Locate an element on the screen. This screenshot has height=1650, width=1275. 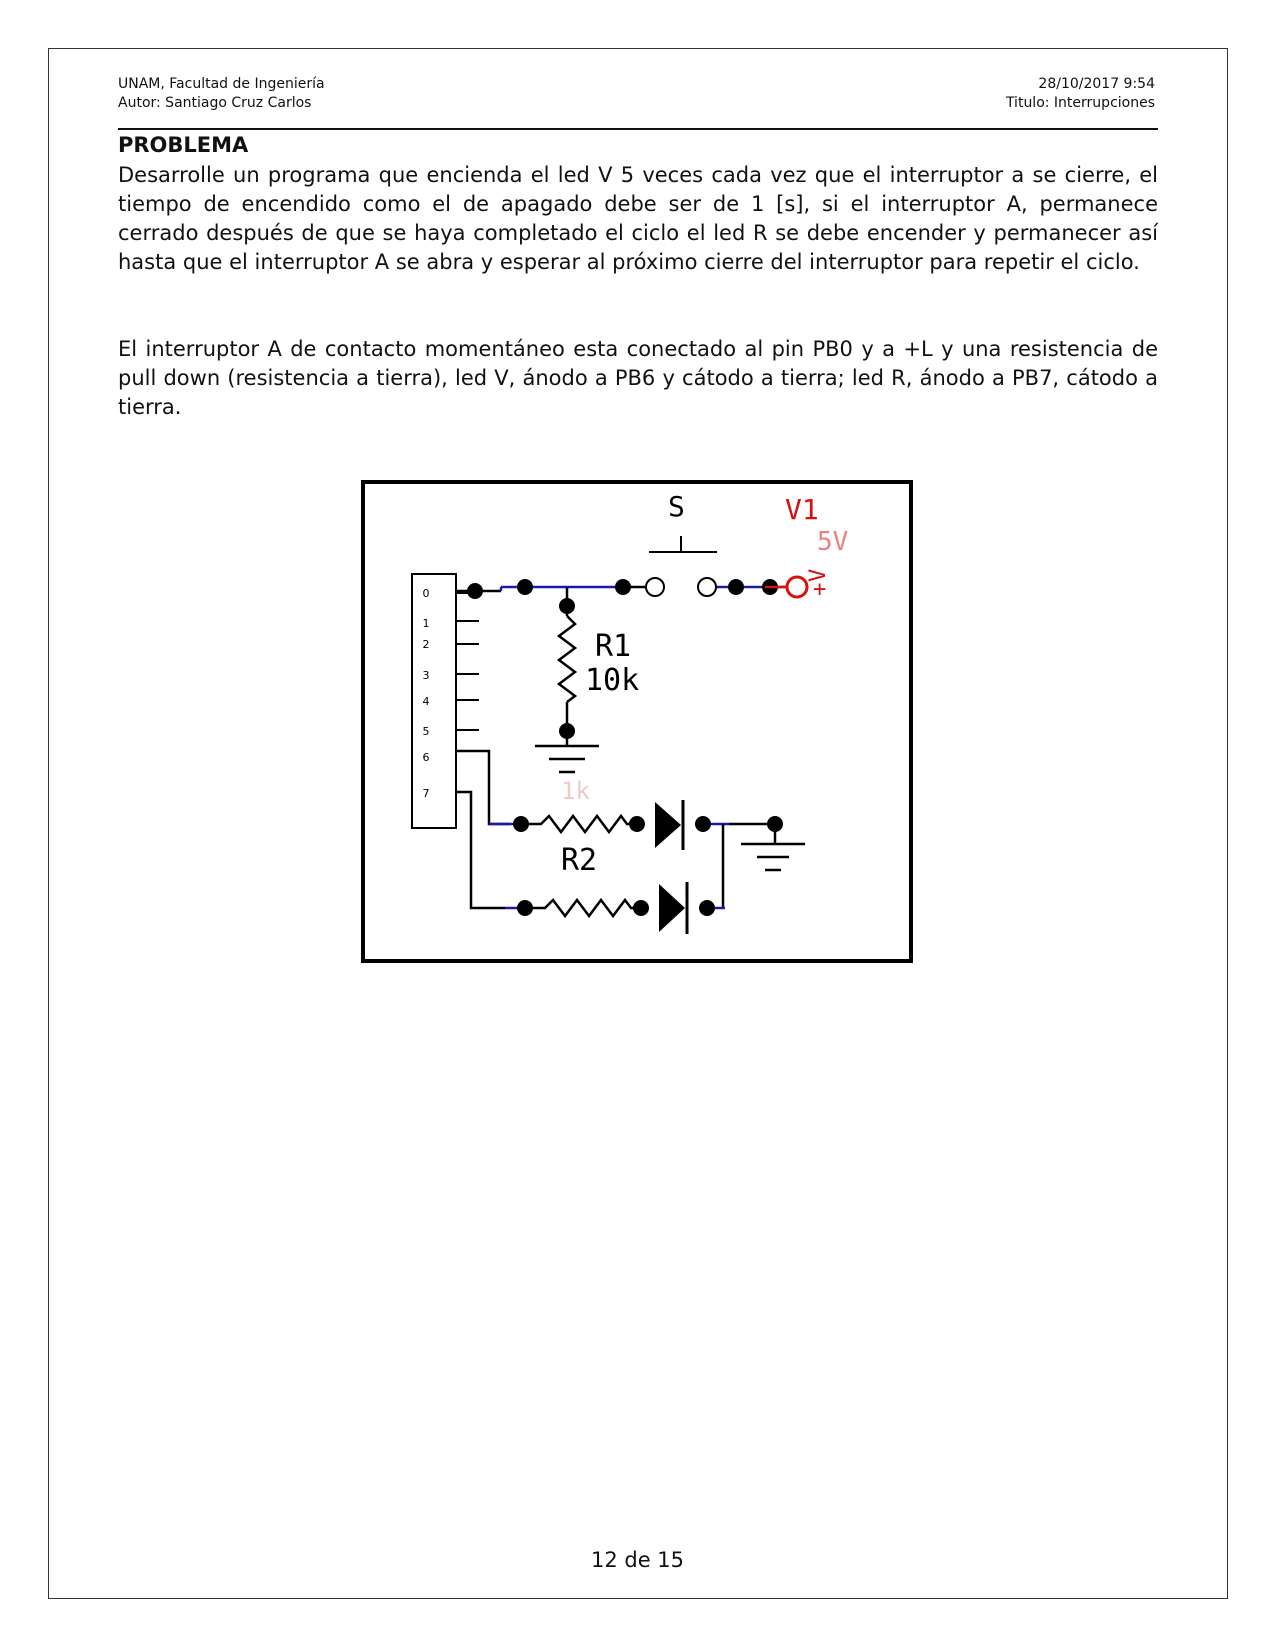
rr-junction-left is located at coordinates (525, 908).